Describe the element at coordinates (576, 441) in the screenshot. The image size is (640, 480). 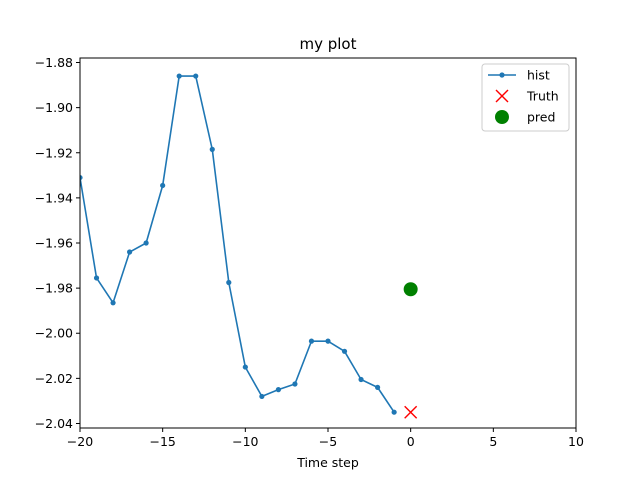
I see `x-tick-label: 10` at that location.